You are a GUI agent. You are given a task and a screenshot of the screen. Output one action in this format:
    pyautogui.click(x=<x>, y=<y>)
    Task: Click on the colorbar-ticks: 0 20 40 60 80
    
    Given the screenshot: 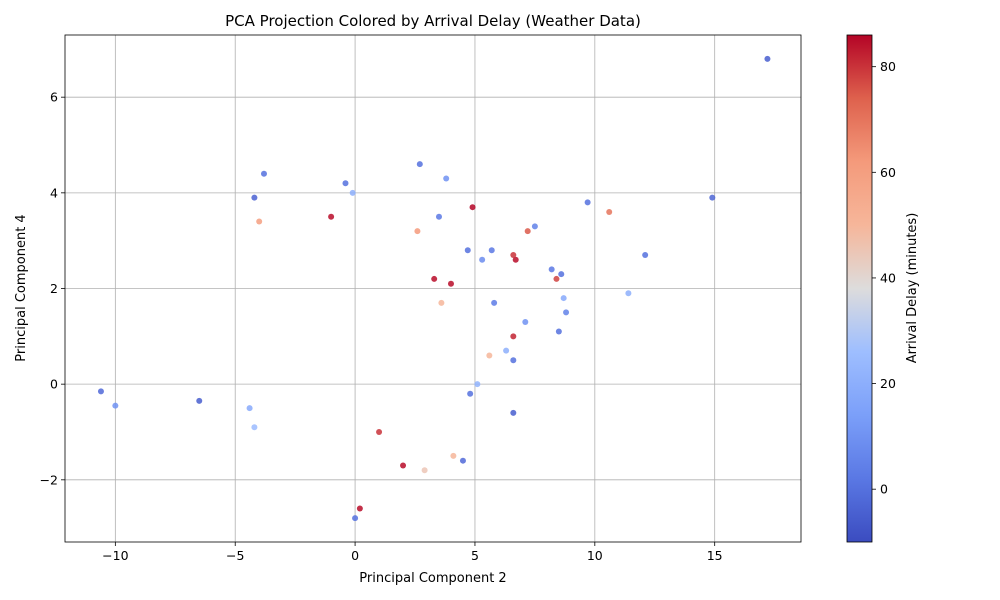 What is the action you would take?
    pyautogui.click(x=884, y=278)
    